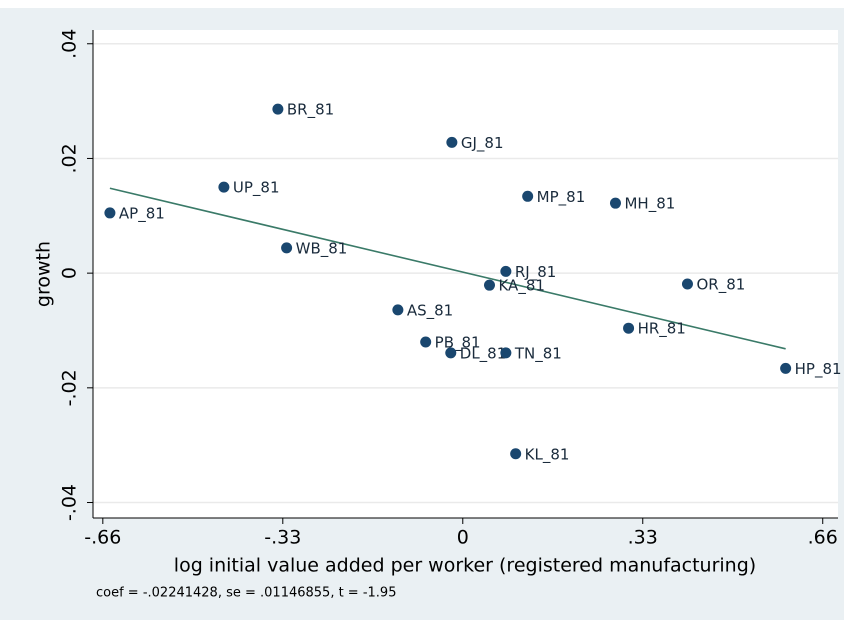 The height and width of the screenshot is (624, 844). I want to click on point-label: HR_81, so click(662, 329).